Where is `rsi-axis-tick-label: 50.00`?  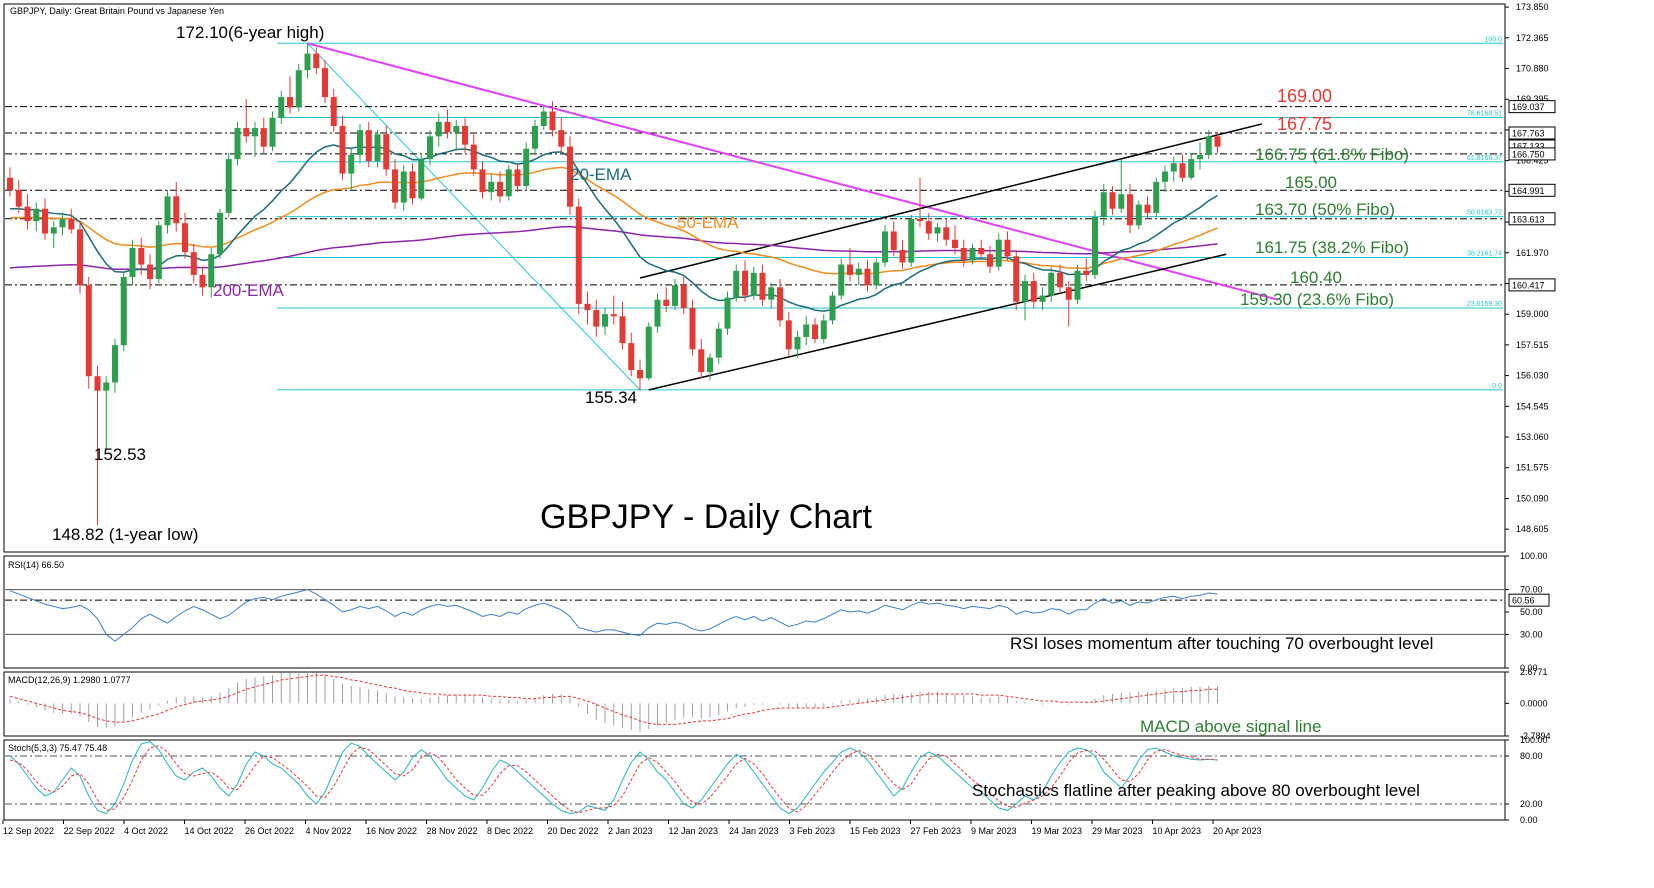
rsi-axis-tick-label: 50.00 is located at coordinates (1531, 612).